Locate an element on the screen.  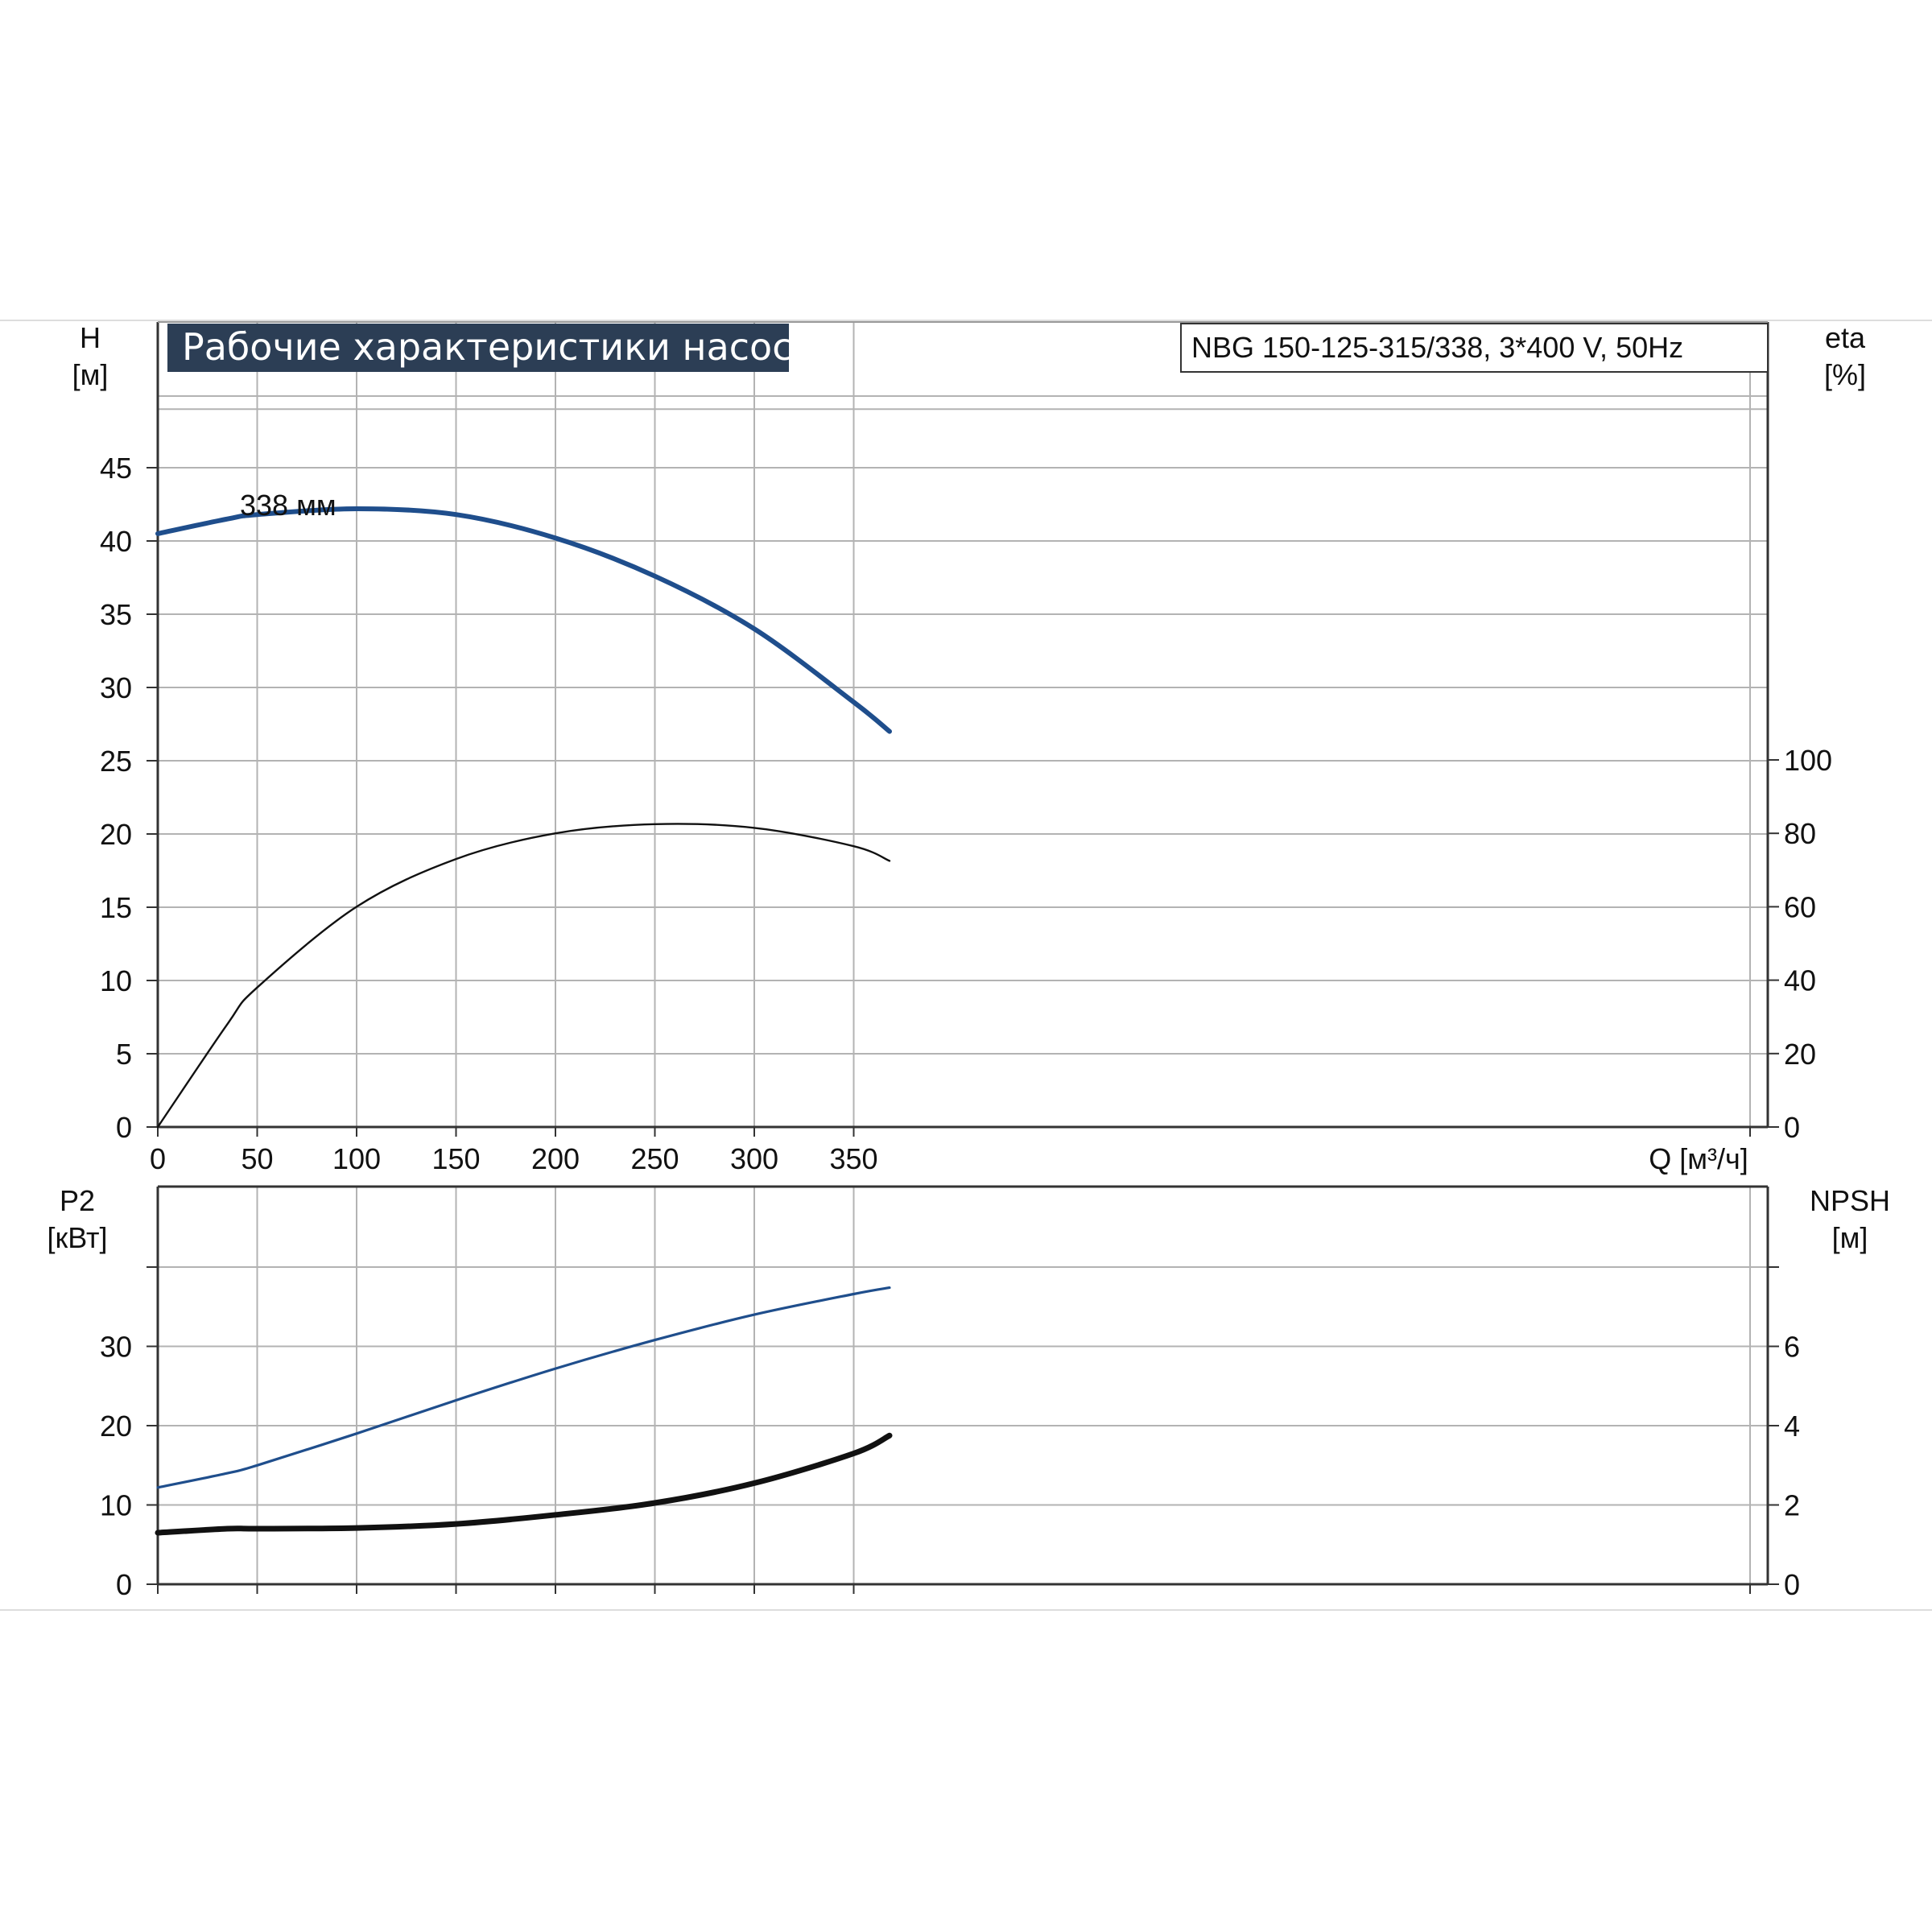
y-left-tick-label: 25 is located at coordinates (116, 761).